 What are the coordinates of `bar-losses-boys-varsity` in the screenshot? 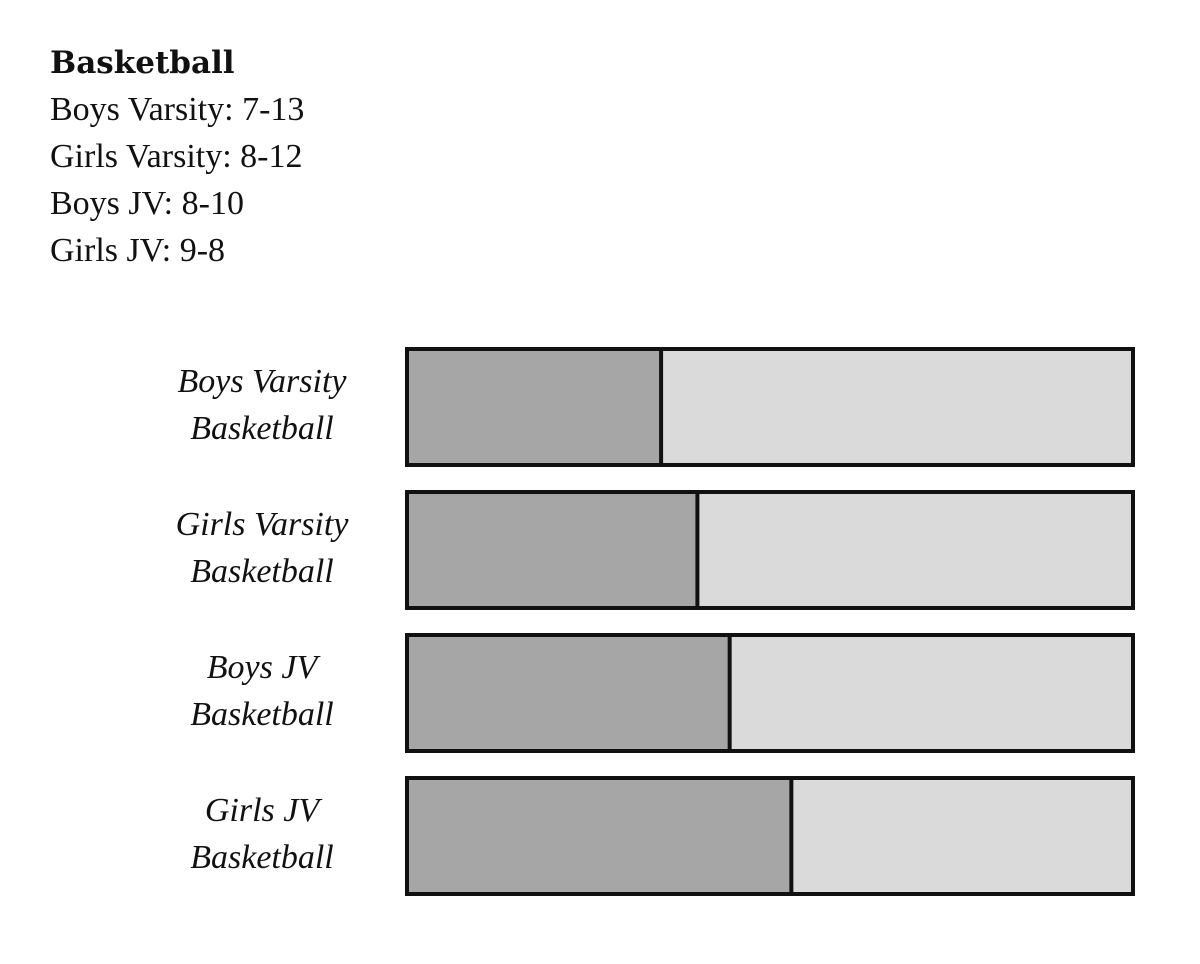 It's located at (897, 407).